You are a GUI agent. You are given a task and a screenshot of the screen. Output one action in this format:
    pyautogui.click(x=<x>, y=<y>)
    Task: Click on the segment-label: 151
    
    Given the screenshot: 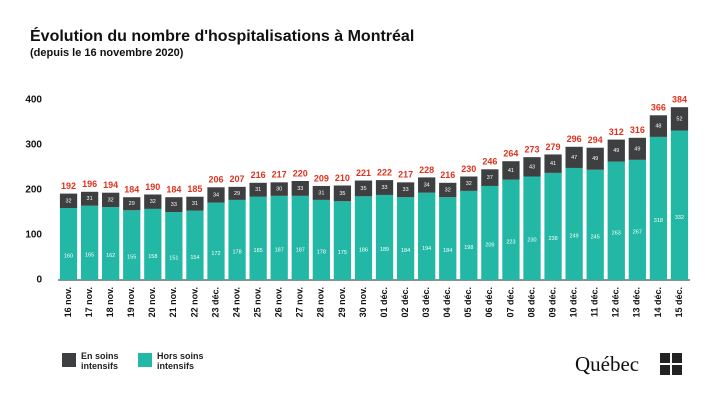 What is the action you would take?
    pyautogui.click(x=173, y=258)
    